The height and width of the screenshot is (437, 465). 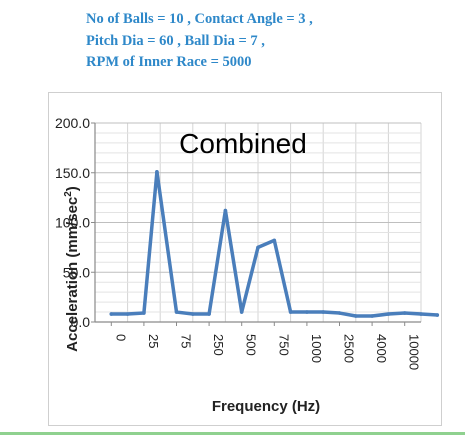 I want to click on y-tick-labels: 0.0 50.0 100.0 150.0 200.0, so click(x=75, y=222).